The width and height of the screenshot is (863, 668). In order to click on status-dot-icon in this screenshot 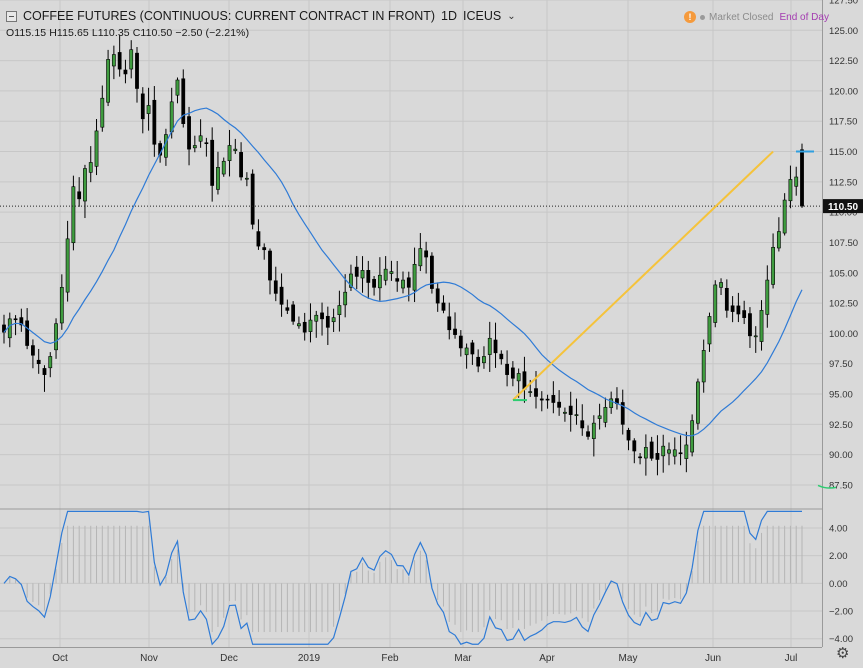, I will do `click(702, 17)`.